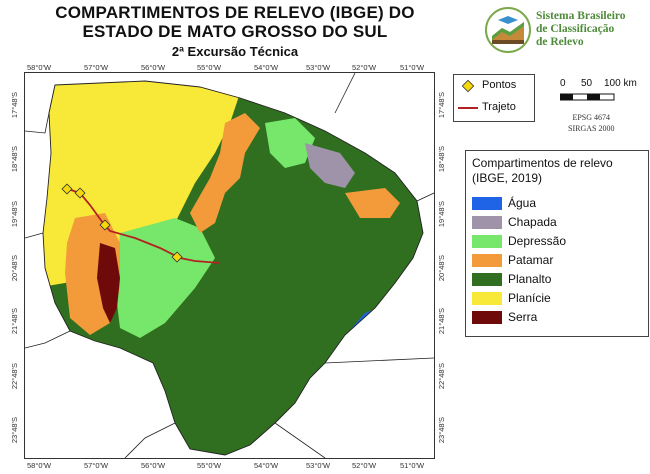 The image size is (650, 474). I want to click on legend-item: Água, so click(557, 203).